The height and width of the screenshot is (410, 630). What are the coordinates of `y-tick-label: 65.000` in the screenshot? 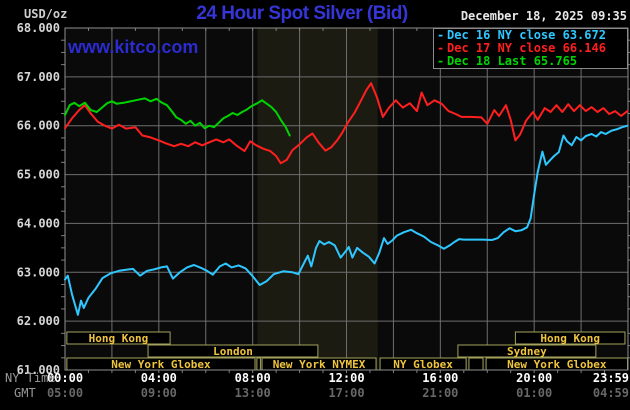 It's located at (38, 175).